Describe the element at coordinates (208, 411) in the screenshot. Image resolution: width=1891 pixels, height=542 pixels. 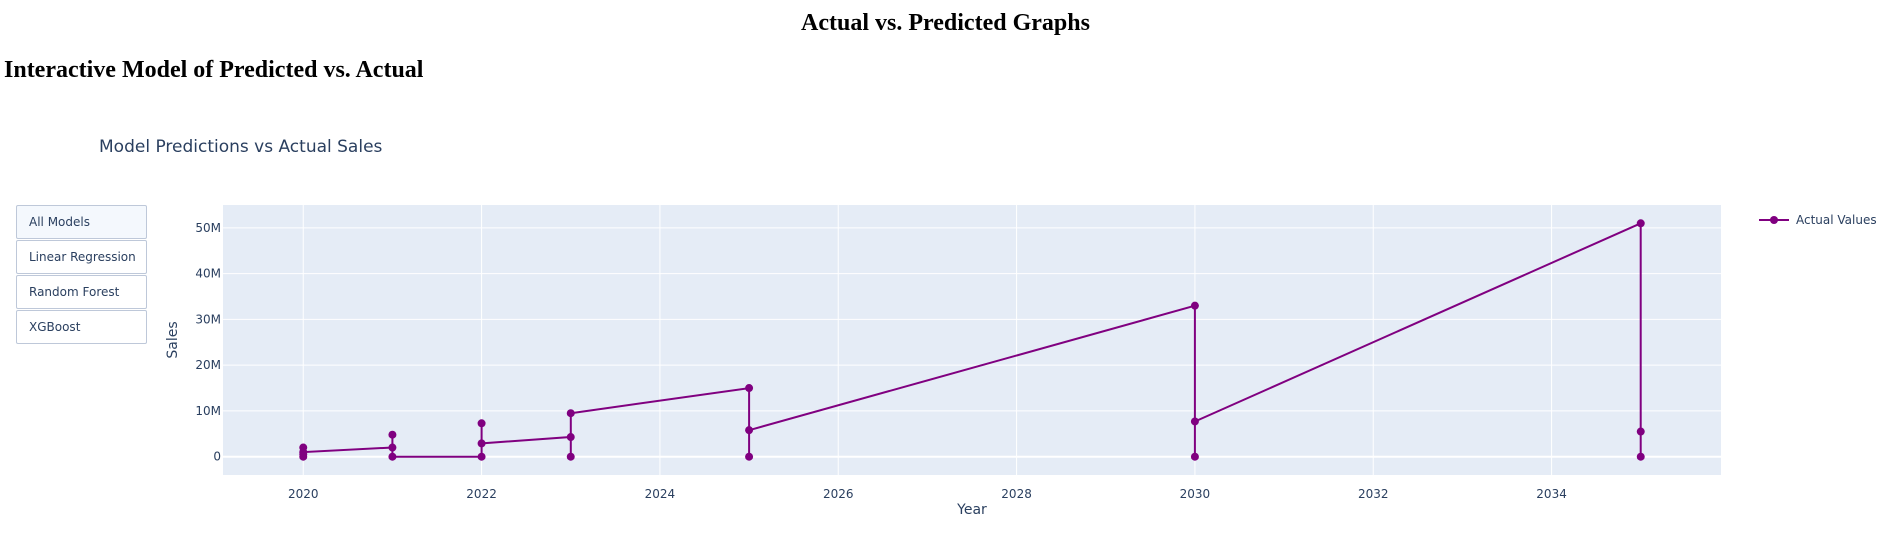
I see `y-tick-label: 10M` at that location.